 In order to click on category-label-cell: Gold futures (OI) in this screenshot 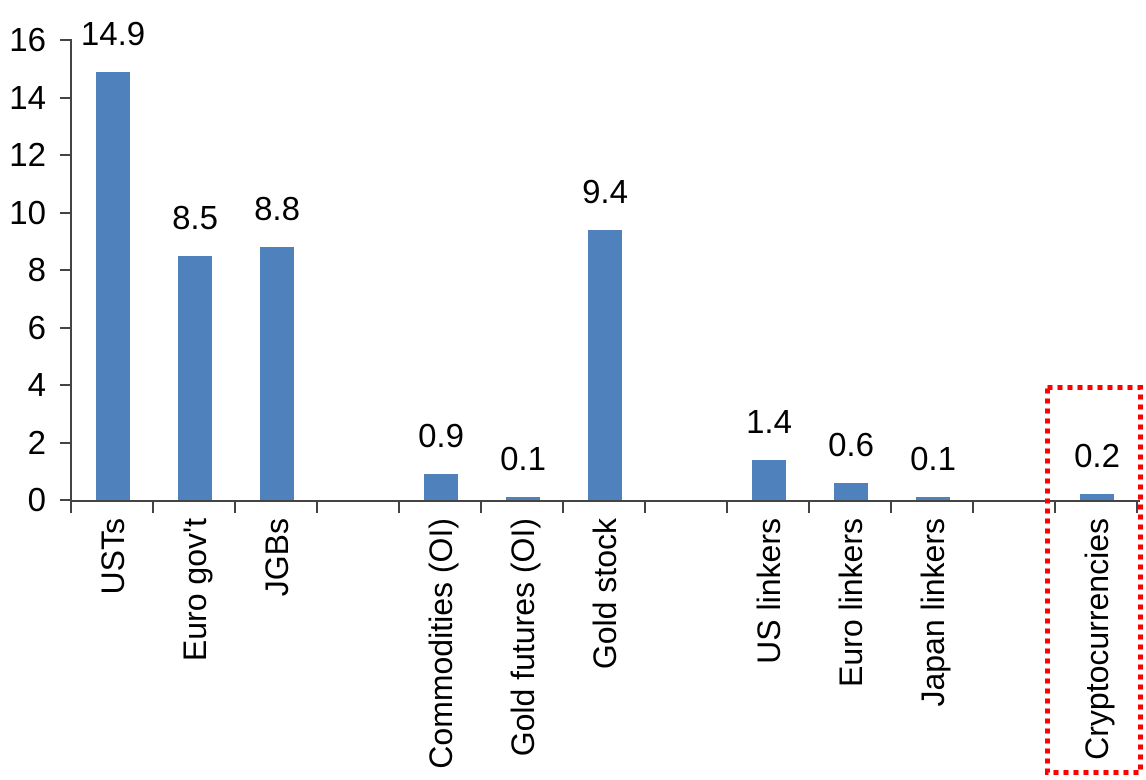, I will do `click(523, 649)`.